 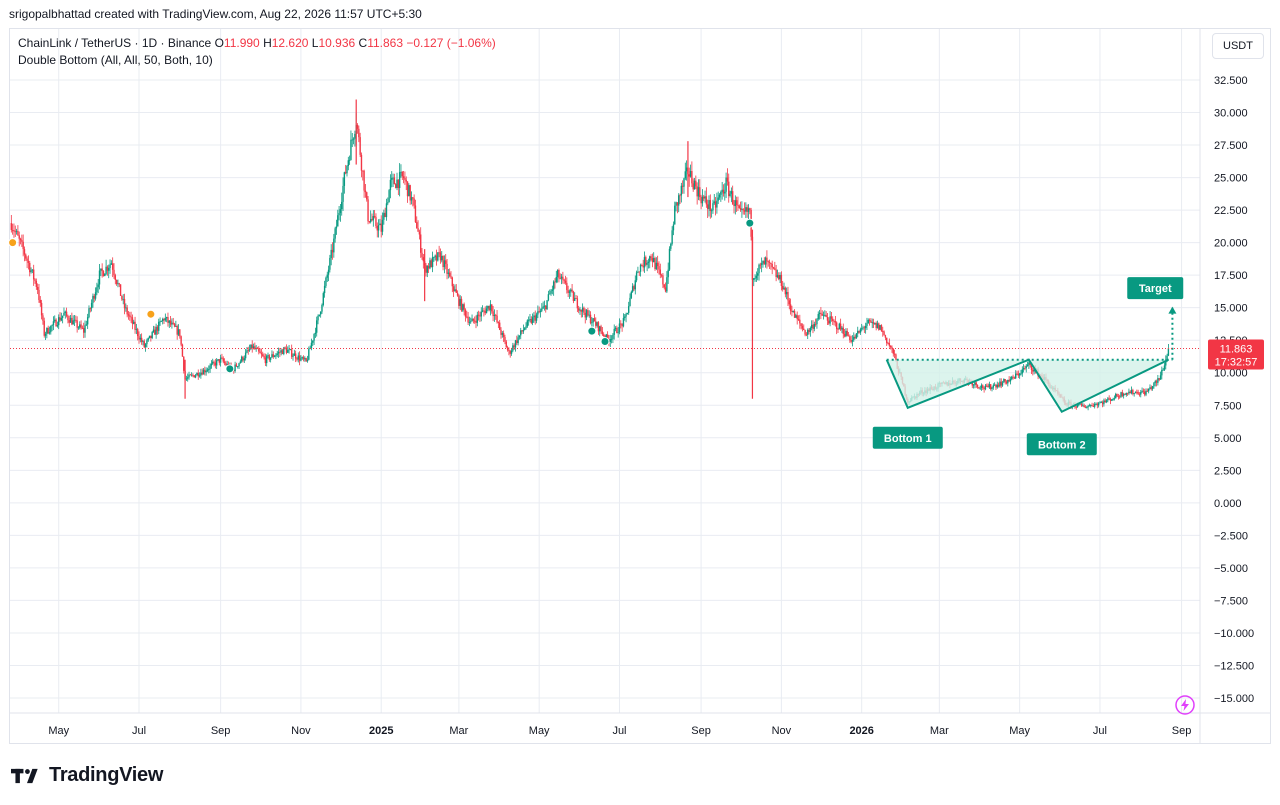 What do you see at coordinates (1185, 705) in the screenshot?
I see `flash-icon` at bounding box center [1185, 705].